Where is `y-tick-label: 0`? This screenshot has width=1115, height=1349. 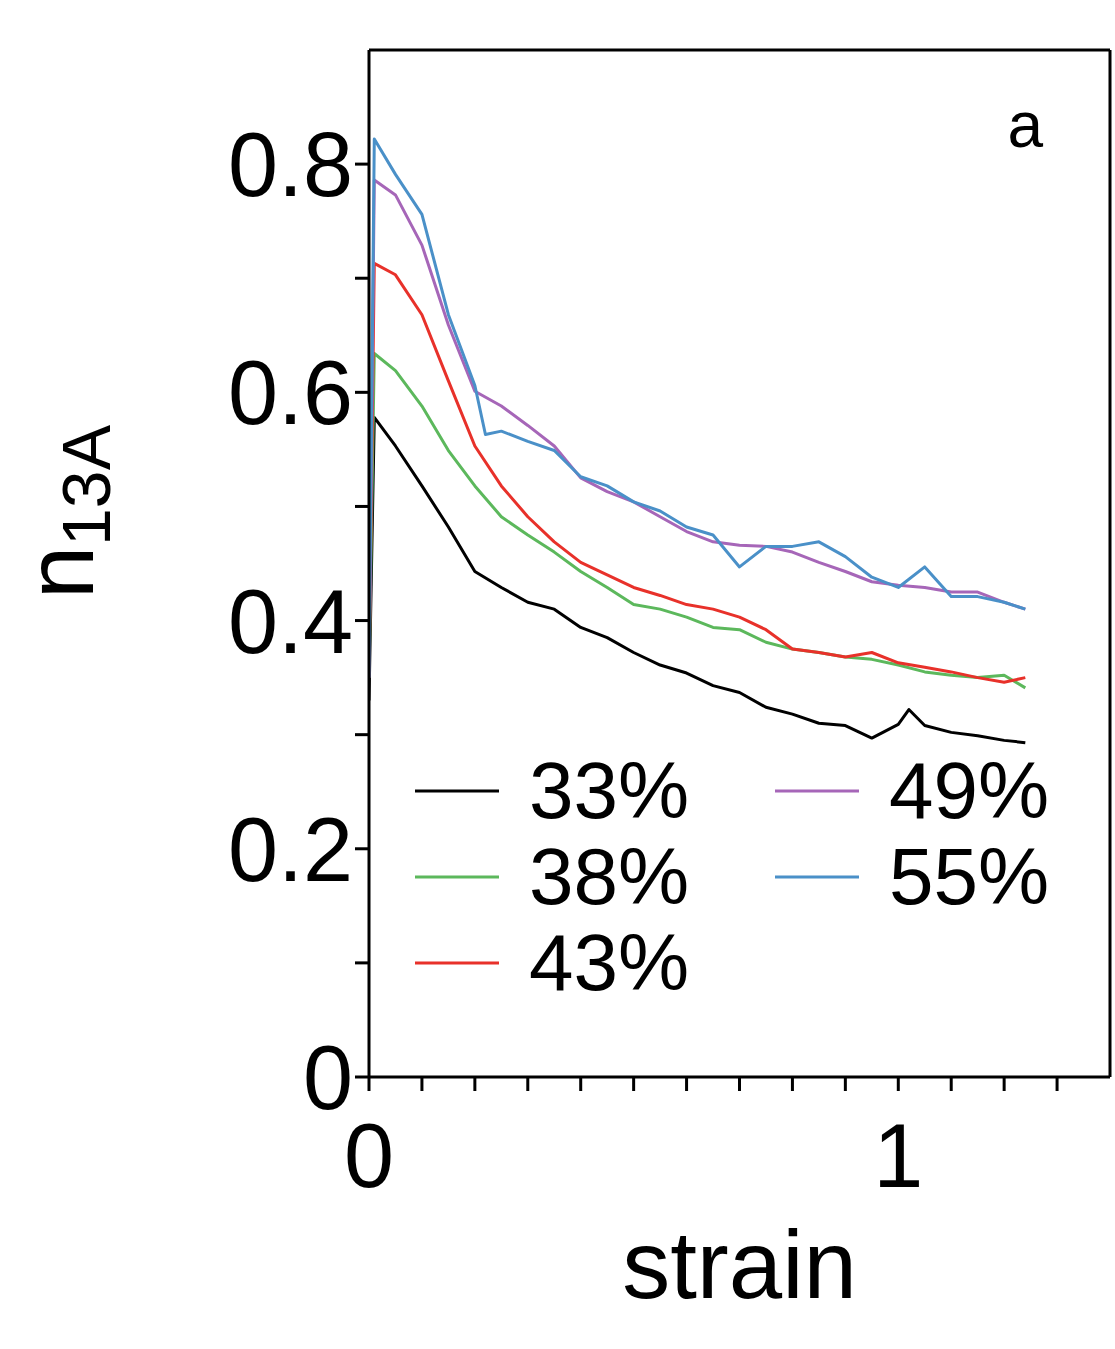 y-tick-label: 0 is located at coordinates (327, 1077).